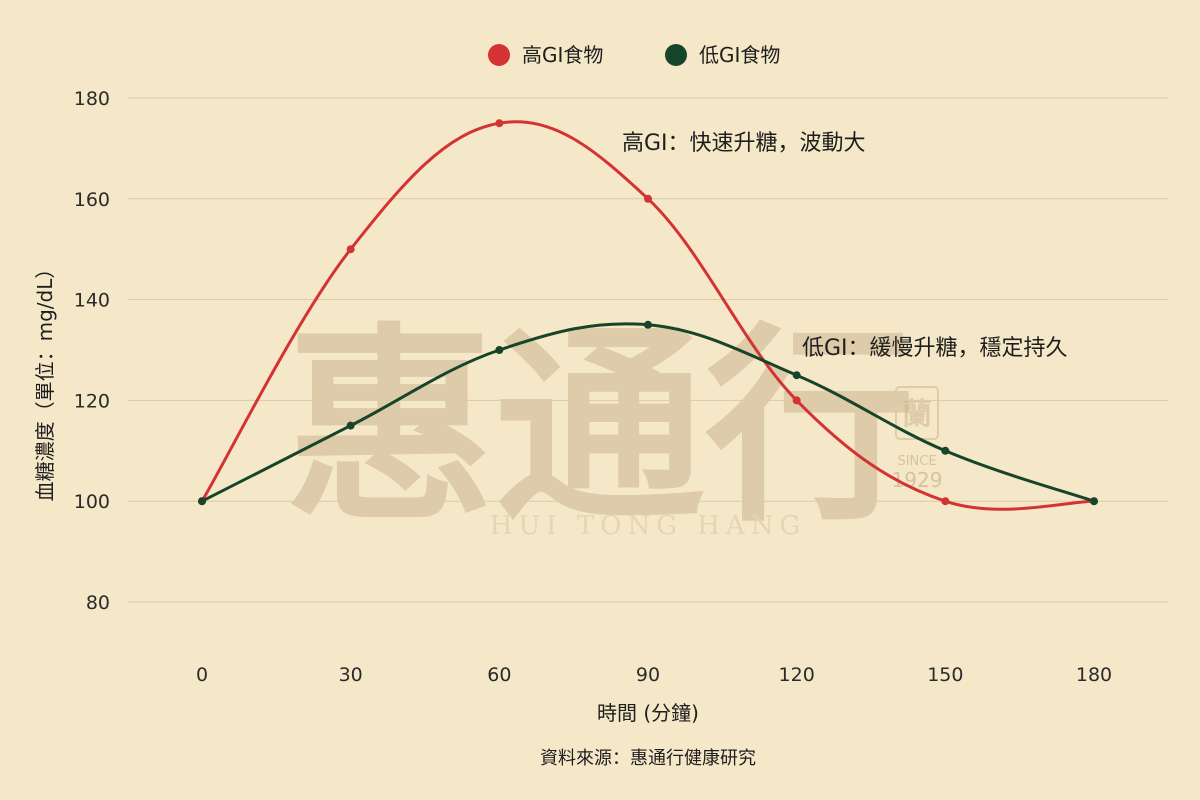 Image resolution: width=1200 pixels, height=800 pixels. Describe the element at coordinates (648, 198) in the screenshot. I see `data-point-s0-x90` at that location.